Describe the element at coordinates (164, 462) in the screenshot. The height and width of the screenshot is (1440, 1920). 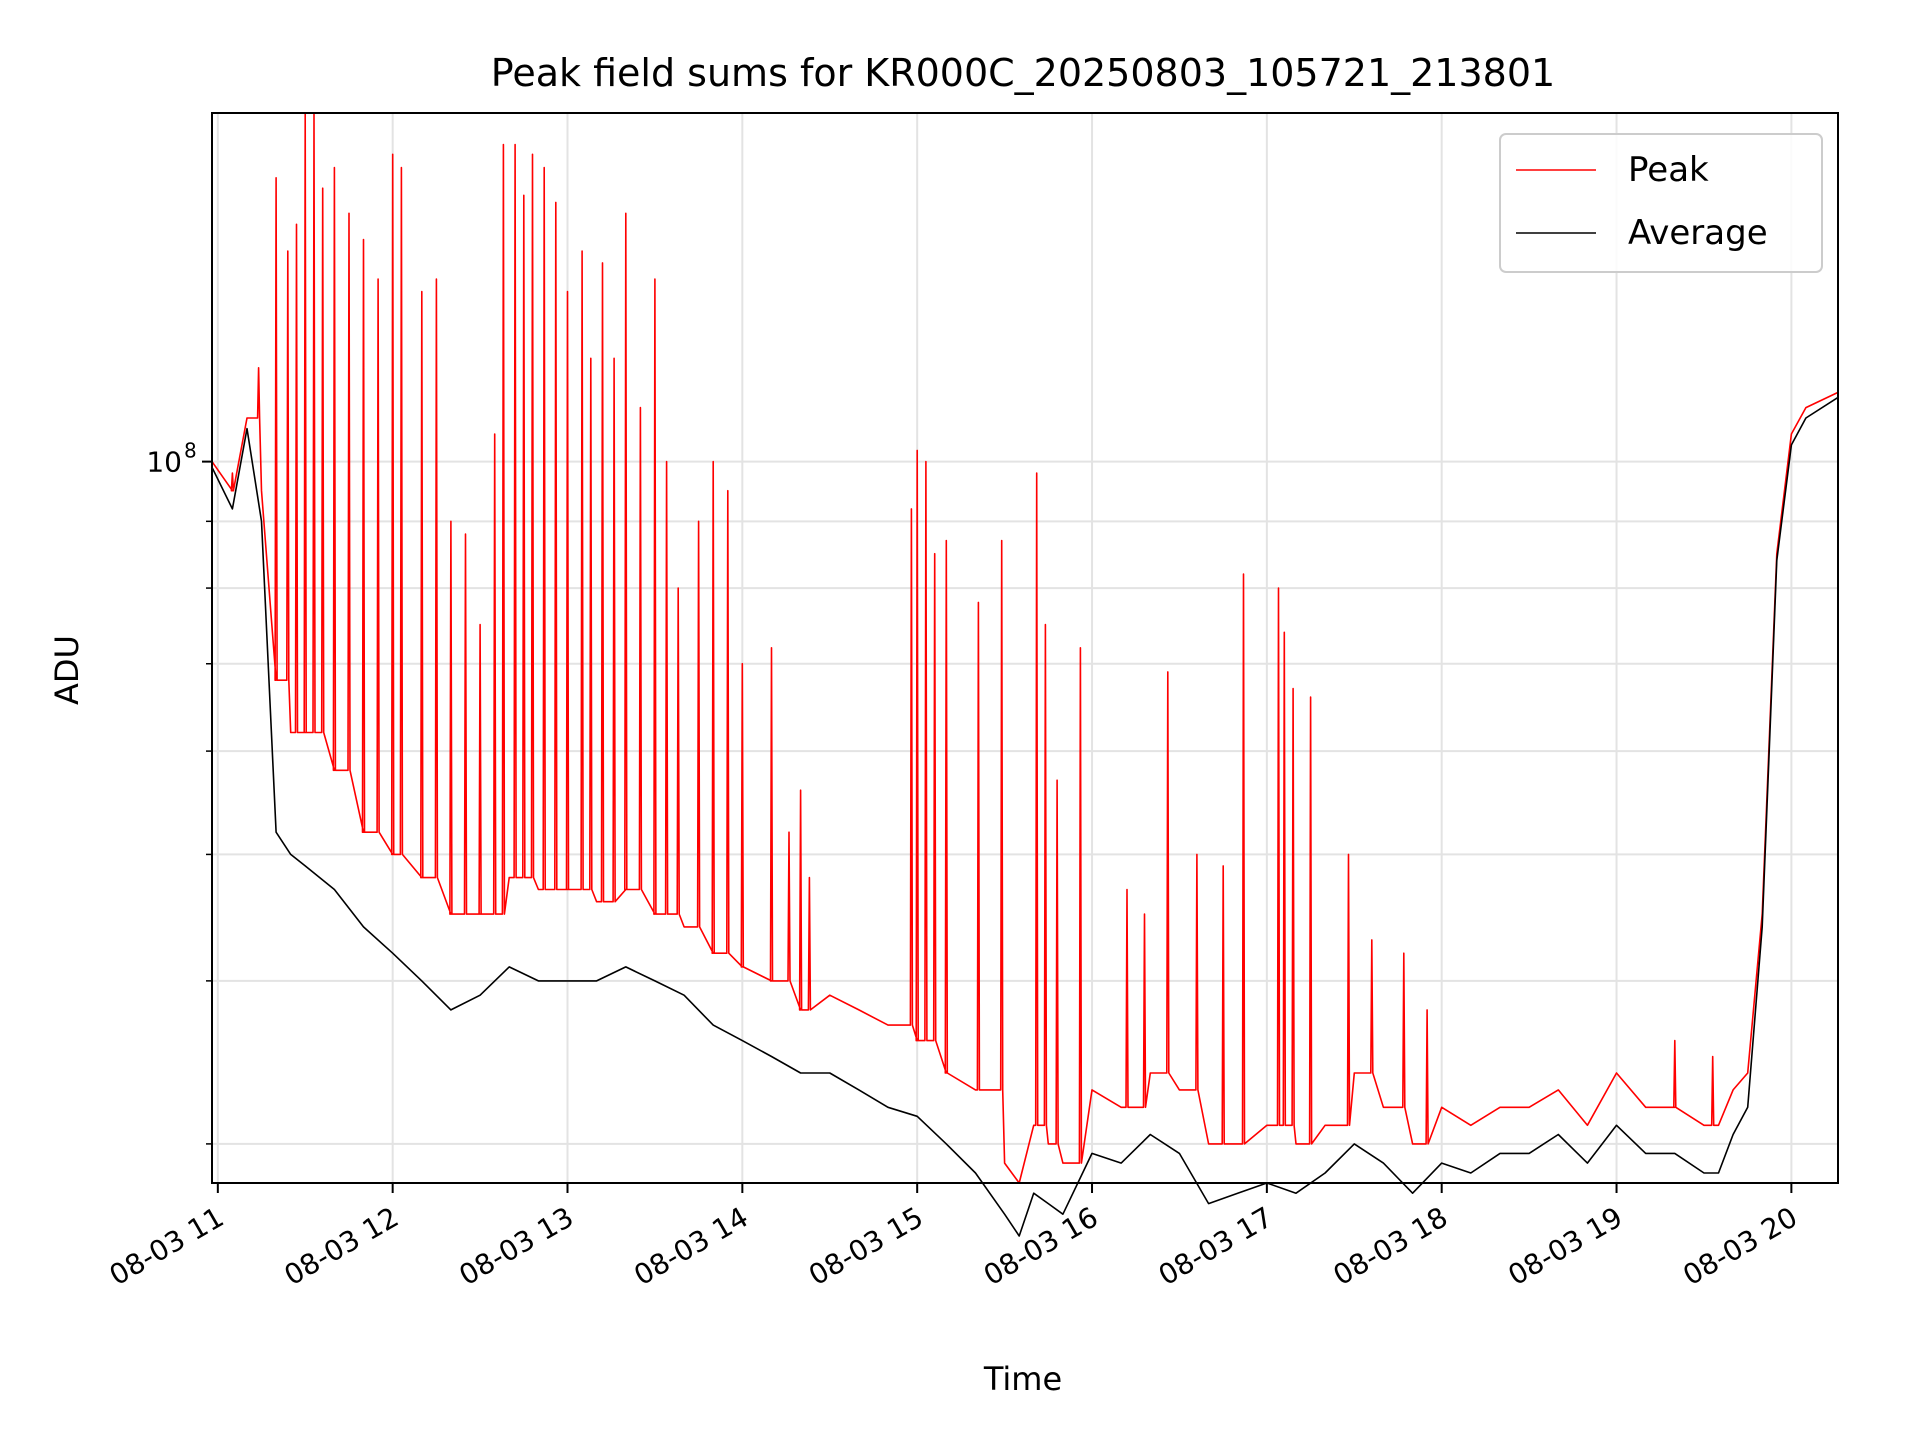
I see `y-tick-label: 10` at that location.